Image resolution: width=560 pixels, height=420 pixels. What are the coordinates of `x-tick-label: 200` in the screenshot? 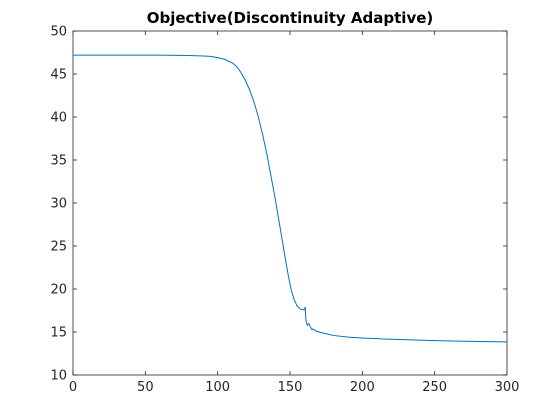 It's located at (362, 387).